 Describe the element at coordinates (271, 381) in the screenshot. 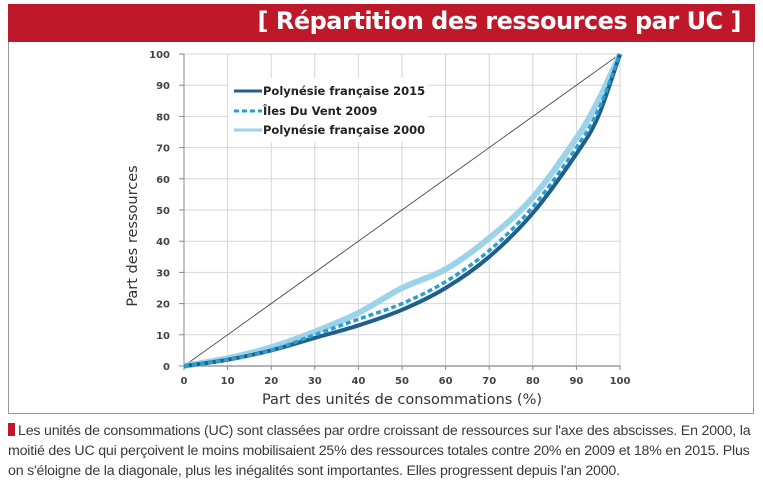

I see `x-tick-label: 20` at that location.